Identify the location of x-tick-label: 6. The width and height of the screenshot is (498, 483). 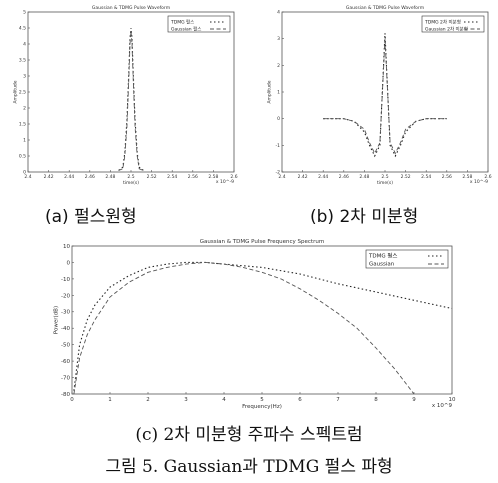
(300, 400).